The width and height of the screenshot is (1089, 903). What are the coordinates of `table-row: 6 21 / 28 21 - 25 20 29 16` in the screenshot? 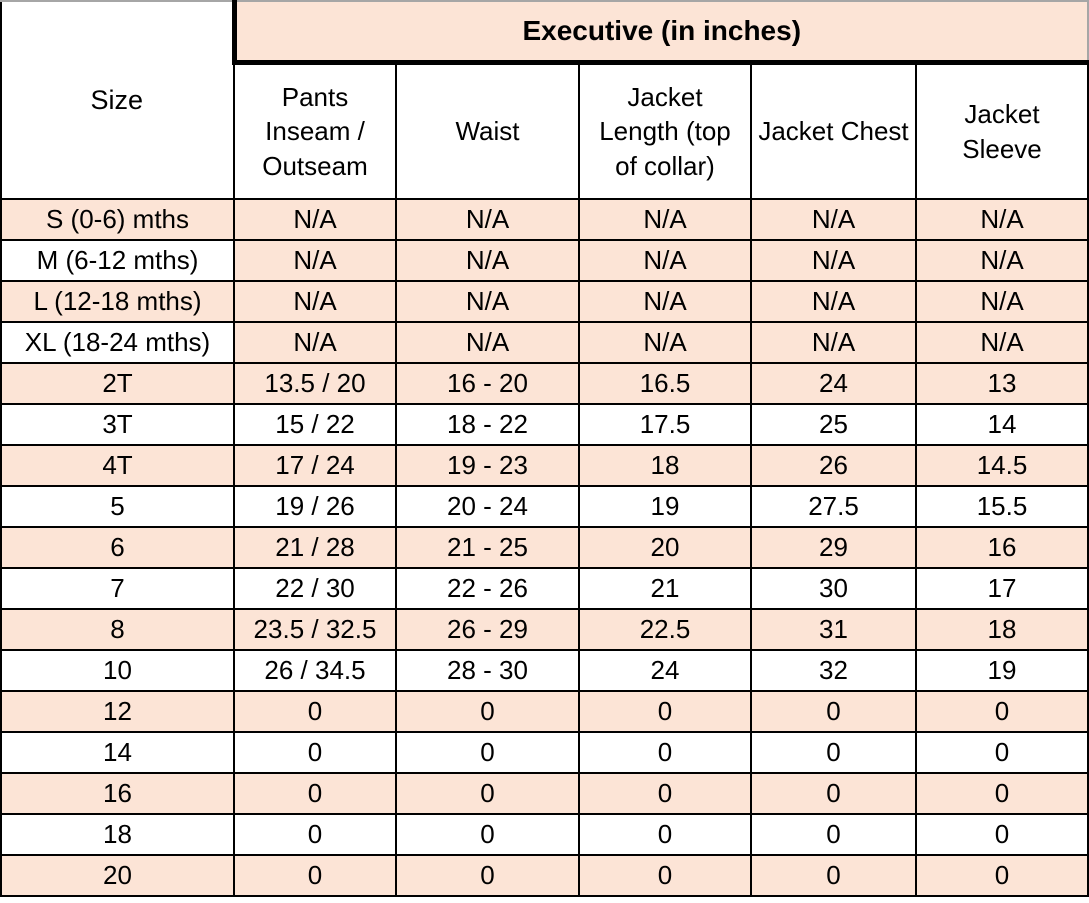 It's located at (544, 547).